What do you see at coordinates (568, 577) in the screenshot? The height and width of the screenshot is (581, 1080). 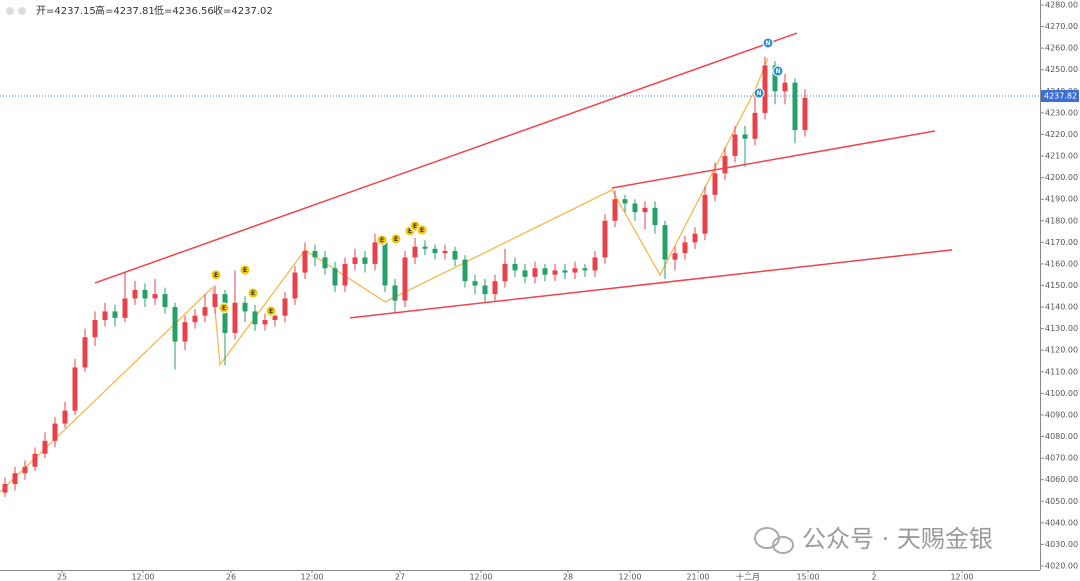 I see `x-tick-label: 28` at bounding box center [568, 577].